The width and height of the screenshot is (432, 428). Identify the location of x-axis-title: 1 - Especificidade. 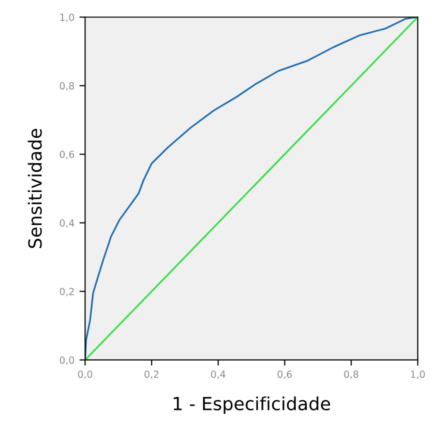
(252, 405).